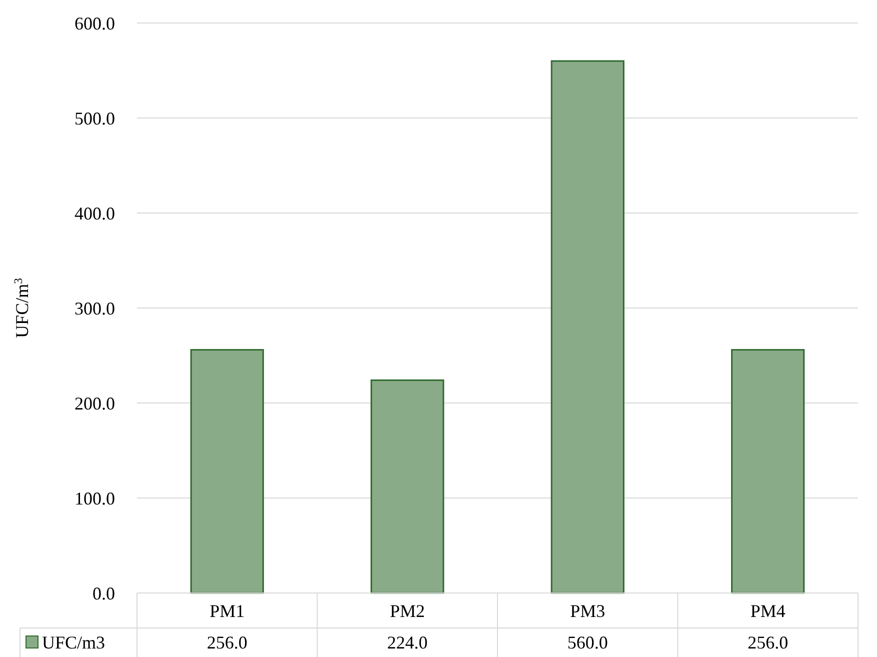 Image resolution: width=877 pixels, height=657 pixels. I want to click on y-tick-label: 100.0, so click(94, 498).